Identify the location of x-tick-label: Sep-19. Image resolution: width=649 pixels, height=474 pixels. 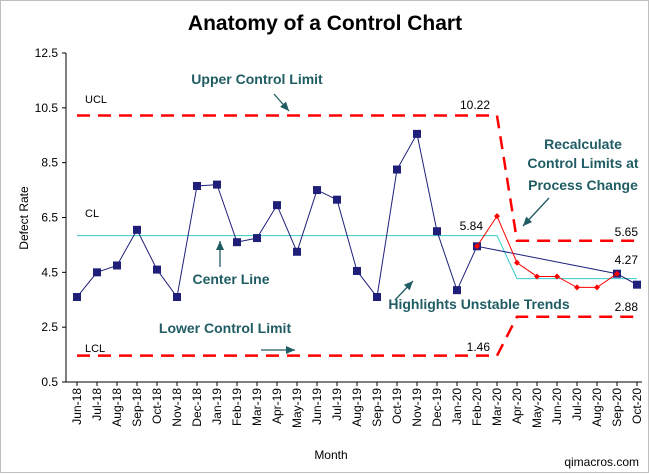
(377, 407).